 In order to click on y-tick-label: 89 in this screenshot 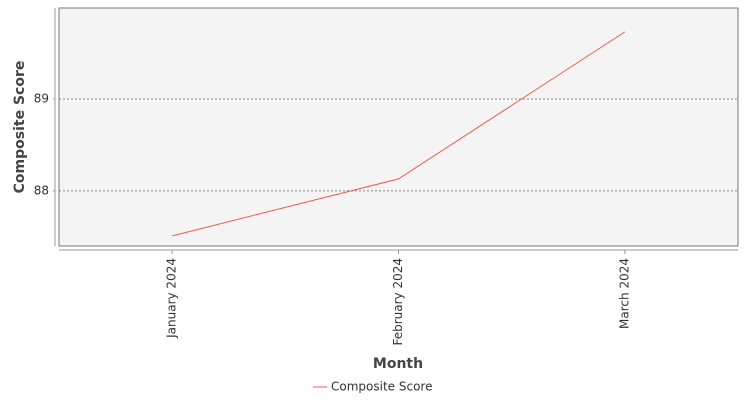, I will do `click(41, 98)`.